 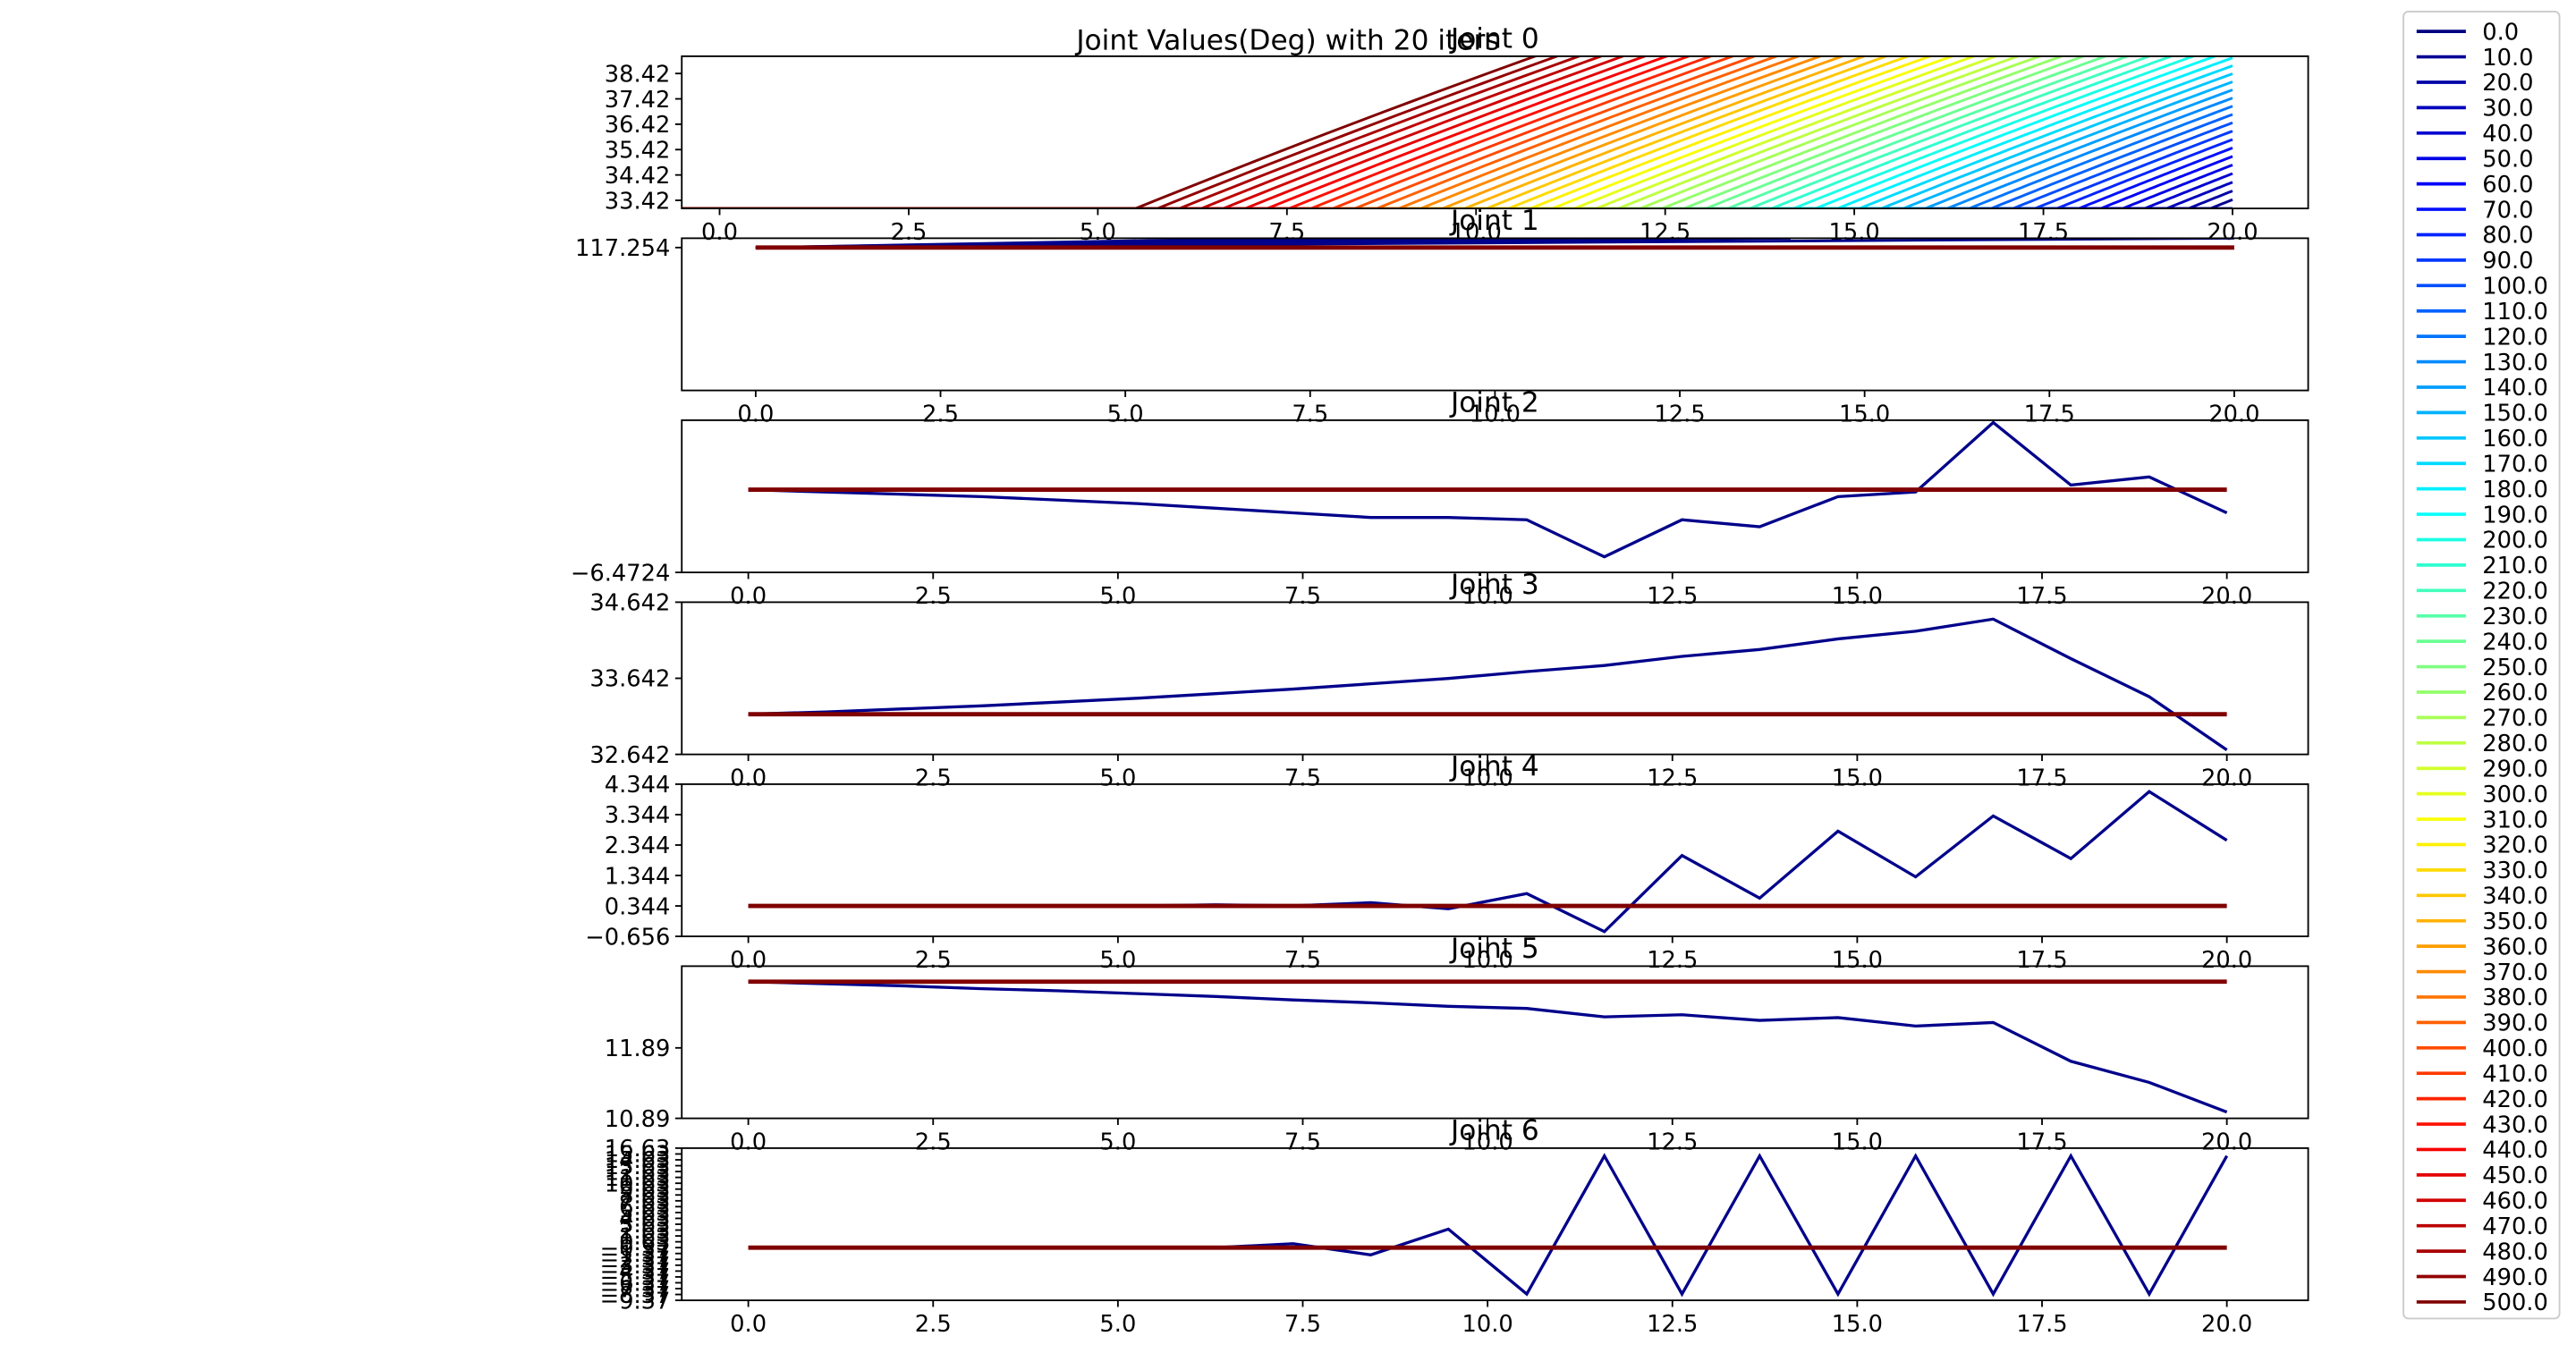 I want to click on legend-label: 280.0, so click(x=2515, y=744).